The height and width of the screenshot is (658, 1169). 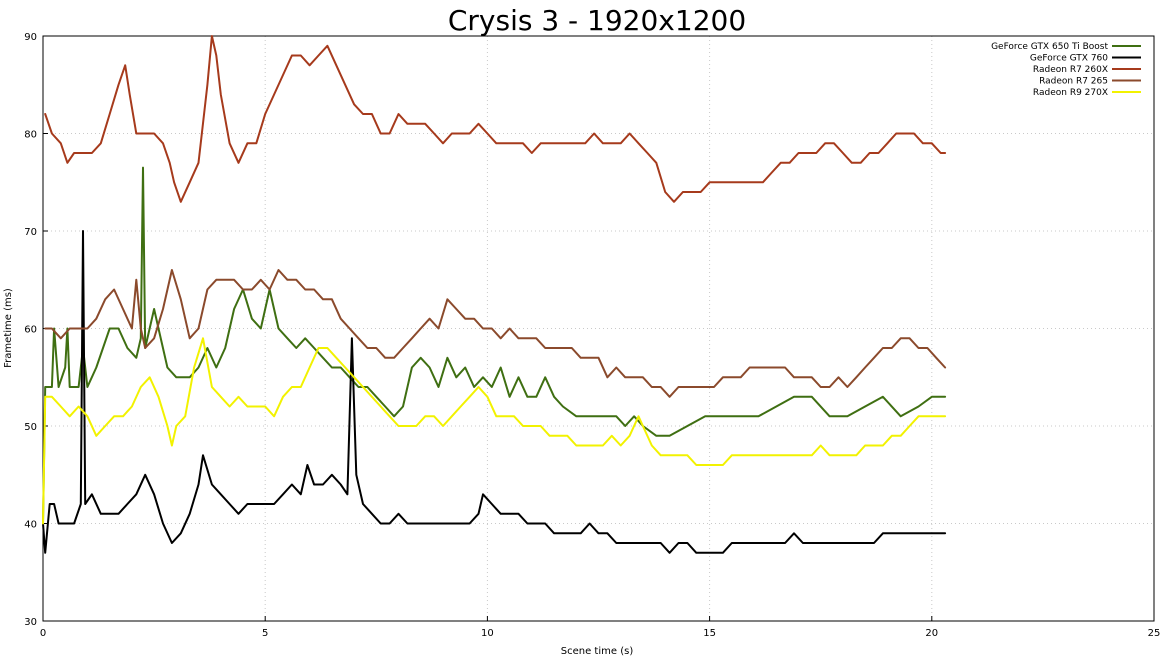 What do you see at coordinates (597, 20) in the screenshot?
I see `chart-title: Crysis 3 - 1920x1200` at bounding box center [597, 20].